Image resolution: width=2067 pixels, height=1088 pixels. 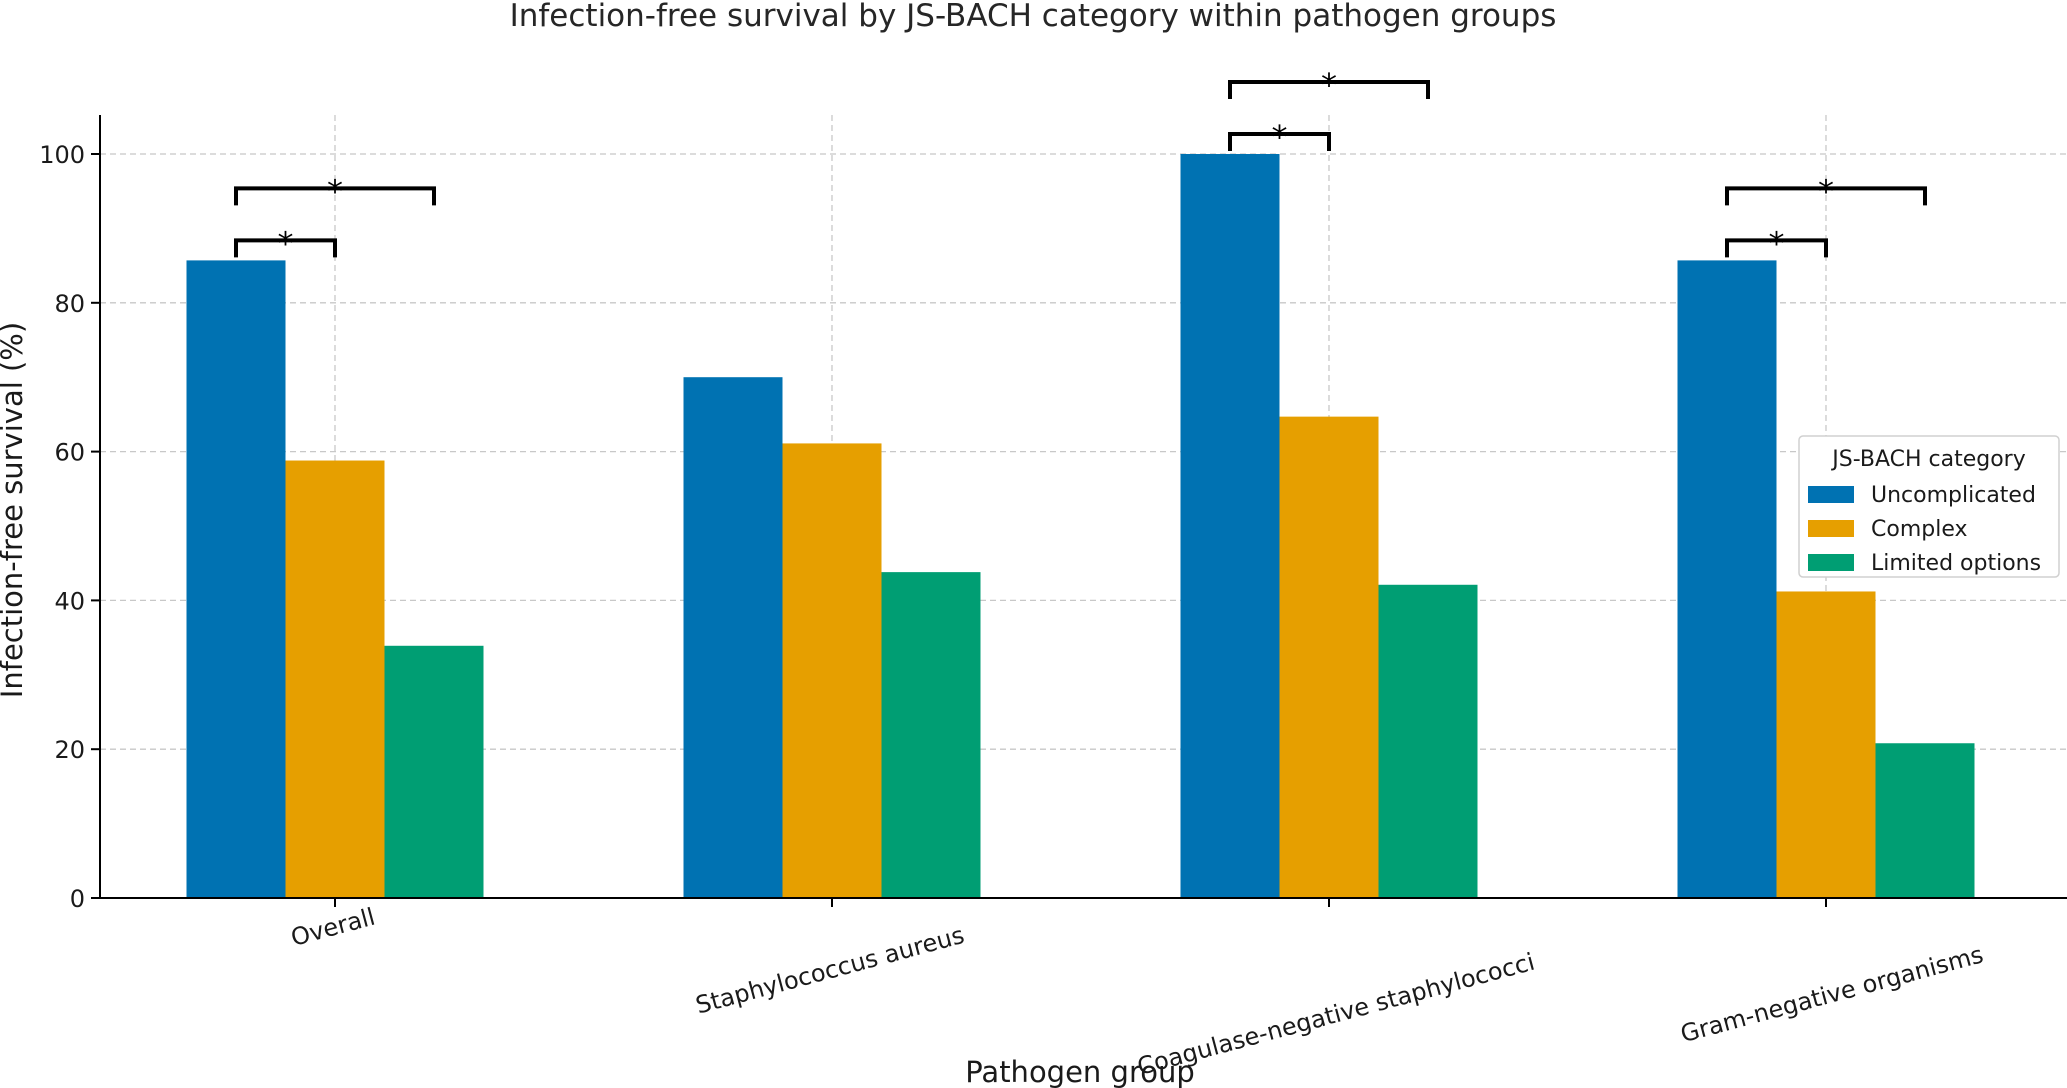 I want to click on legend-label-2: Limited options, so click(x=1956, y=563).